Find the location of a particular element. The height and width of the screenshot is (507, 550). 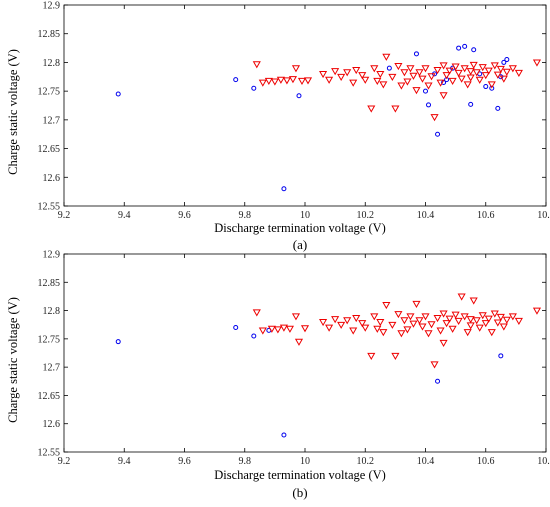

x-tick-label: 9.4 is located at coordinates (124, 461).